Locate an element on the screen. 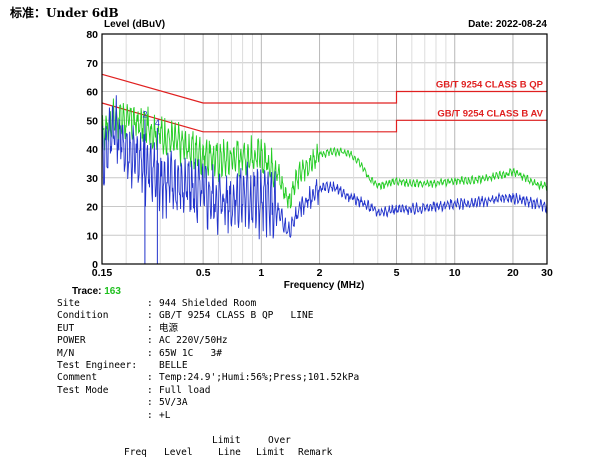  col-level: Level is located at coordinates (178, 452).